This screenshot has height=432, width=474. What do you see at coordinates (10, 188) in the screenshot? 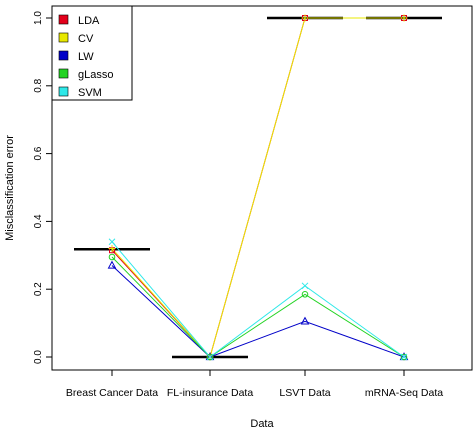
I see `y-axis-title: Misclassification error` at bounding box center [10, 188].